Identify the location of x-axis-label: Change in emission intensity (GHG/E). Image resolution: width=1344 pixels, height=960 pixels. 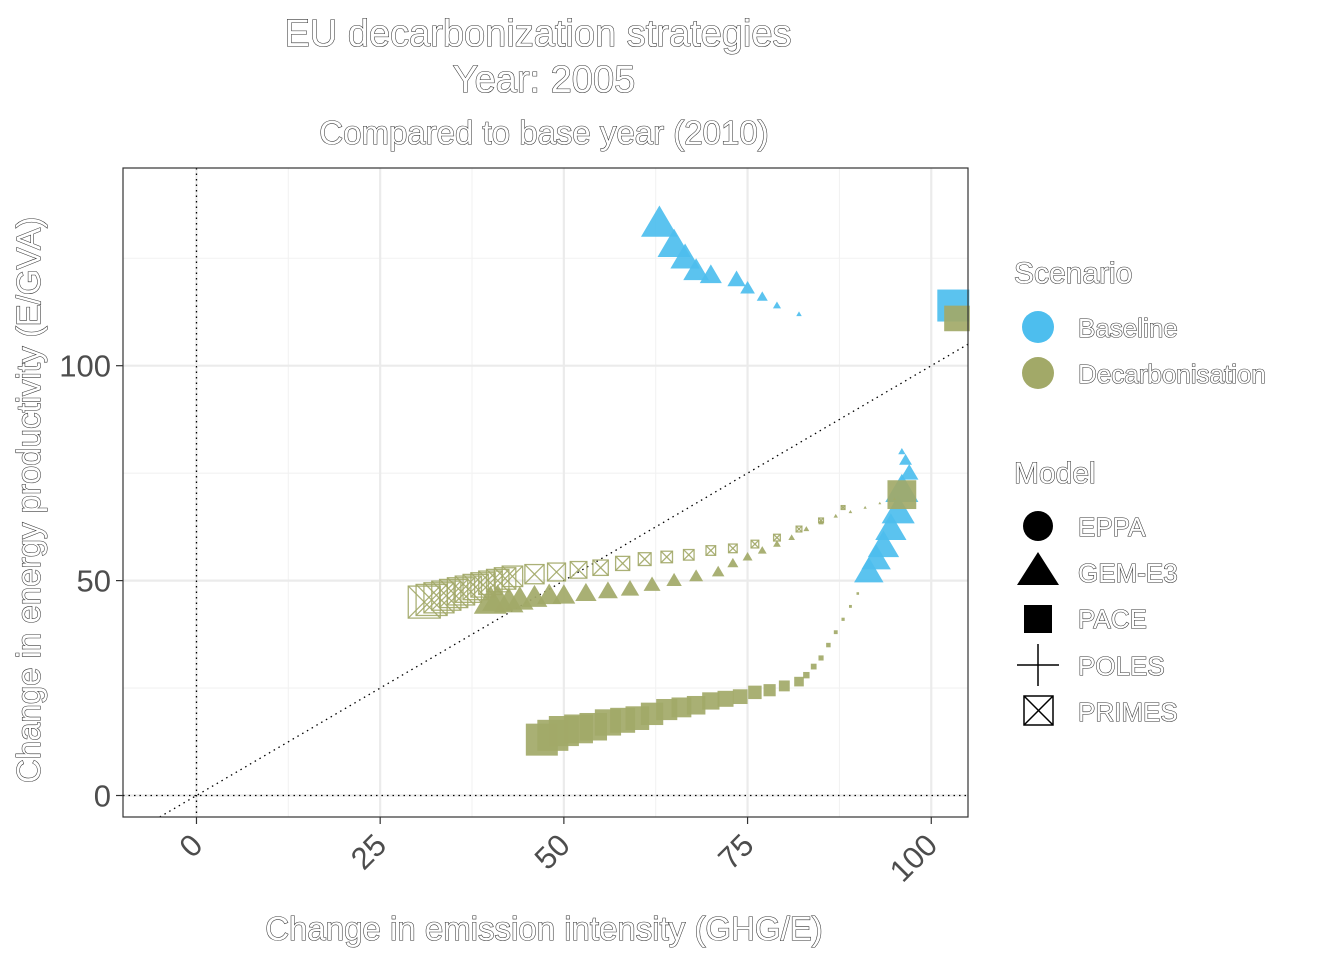
(544, 928).